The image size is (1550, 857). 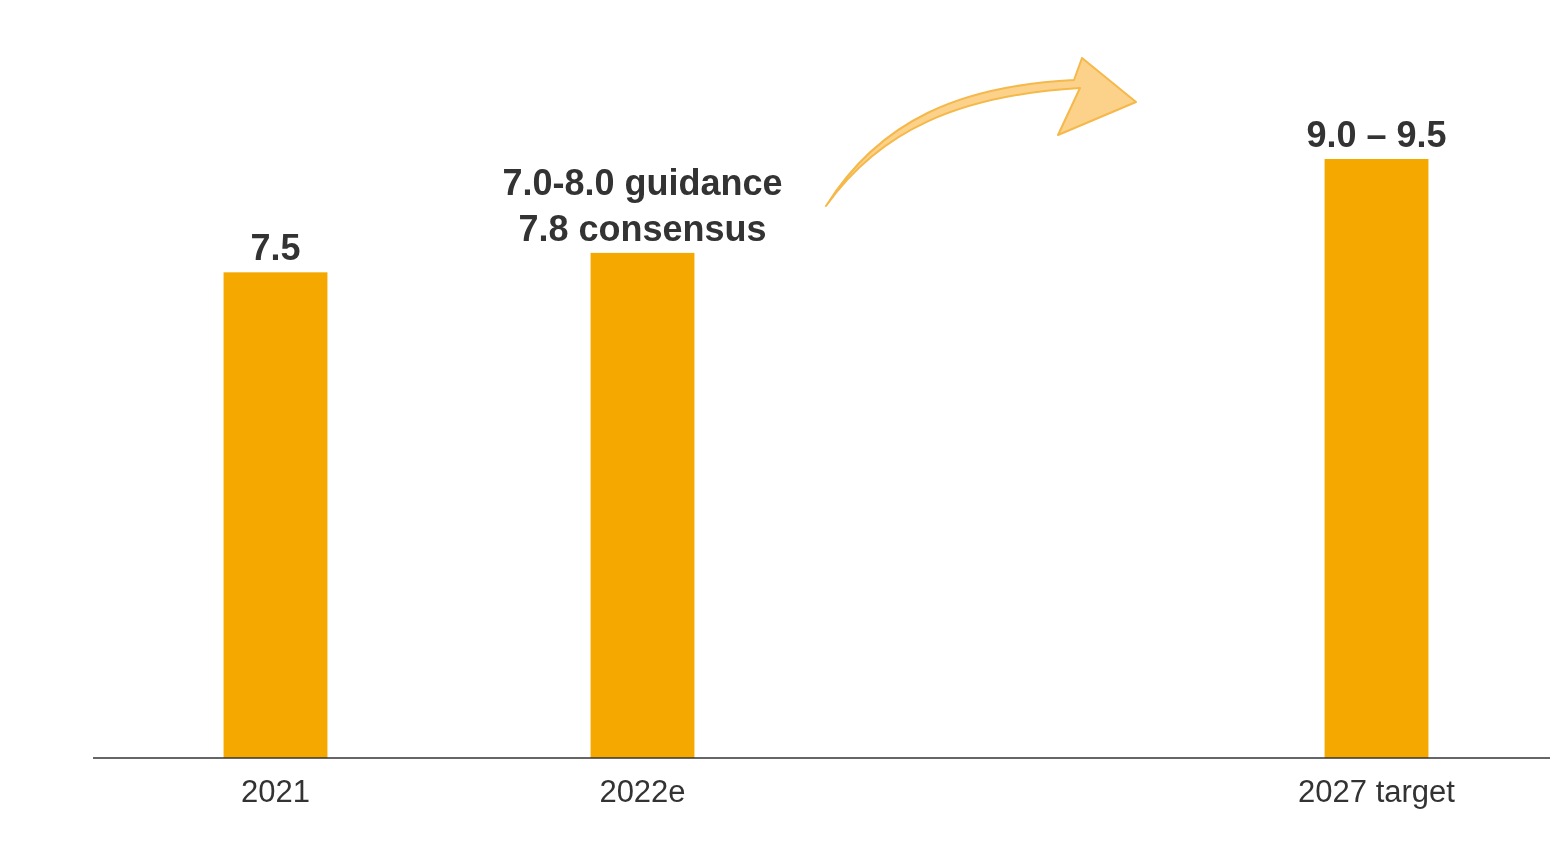 What do you see at coordinates (1377, 791) in the screenshot?
I see `x-tick-label: 2027 target` at bounding box center [1377, 791].